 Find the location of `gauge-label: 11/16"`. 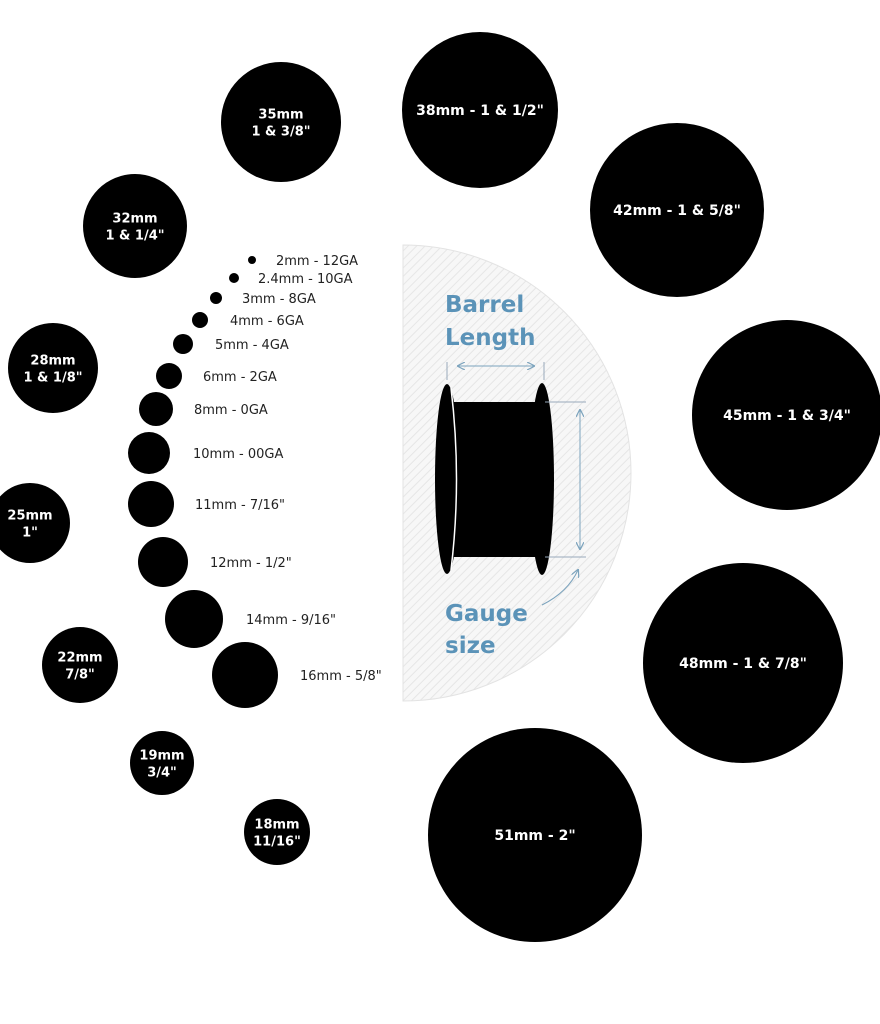

gauge-label: 11/16" is located at coordinates (277, 842).